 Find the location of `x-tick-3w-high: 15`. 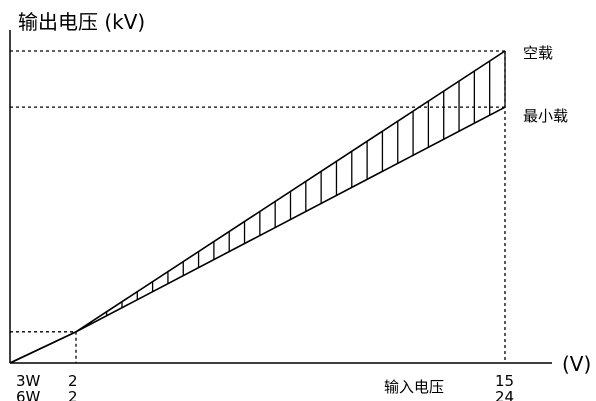

x-tick-3w-high: 15 is located at coordinates (504, 381).